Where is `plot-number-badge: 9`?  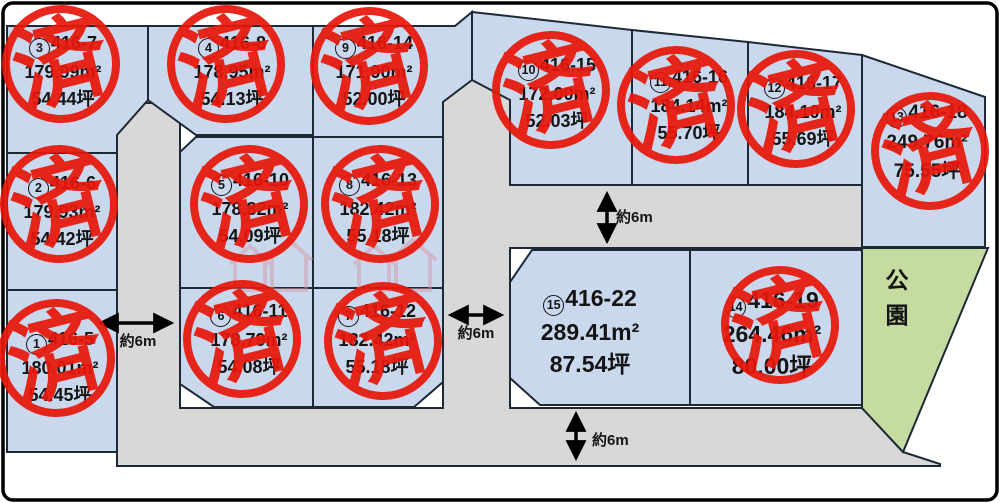 plot-number-badge: 9 is located at coordinates (345, 48).